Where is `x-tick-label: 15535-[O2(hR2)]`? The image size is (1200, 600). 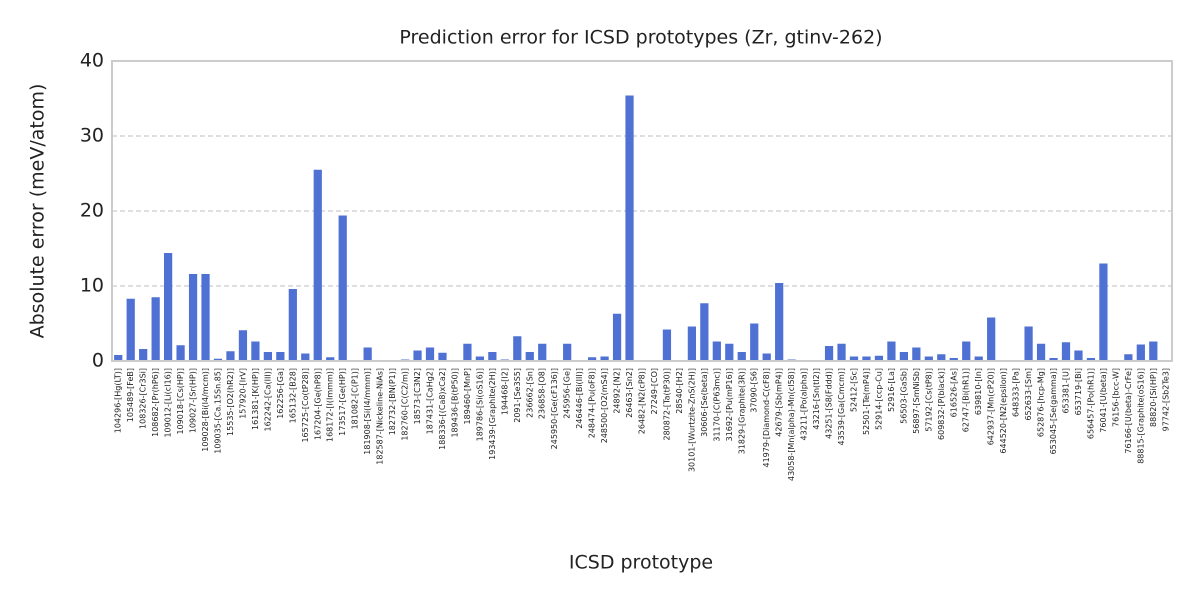 x-tick-label: 15535-[O2(hR2)] is located at coordinates (230, 402).